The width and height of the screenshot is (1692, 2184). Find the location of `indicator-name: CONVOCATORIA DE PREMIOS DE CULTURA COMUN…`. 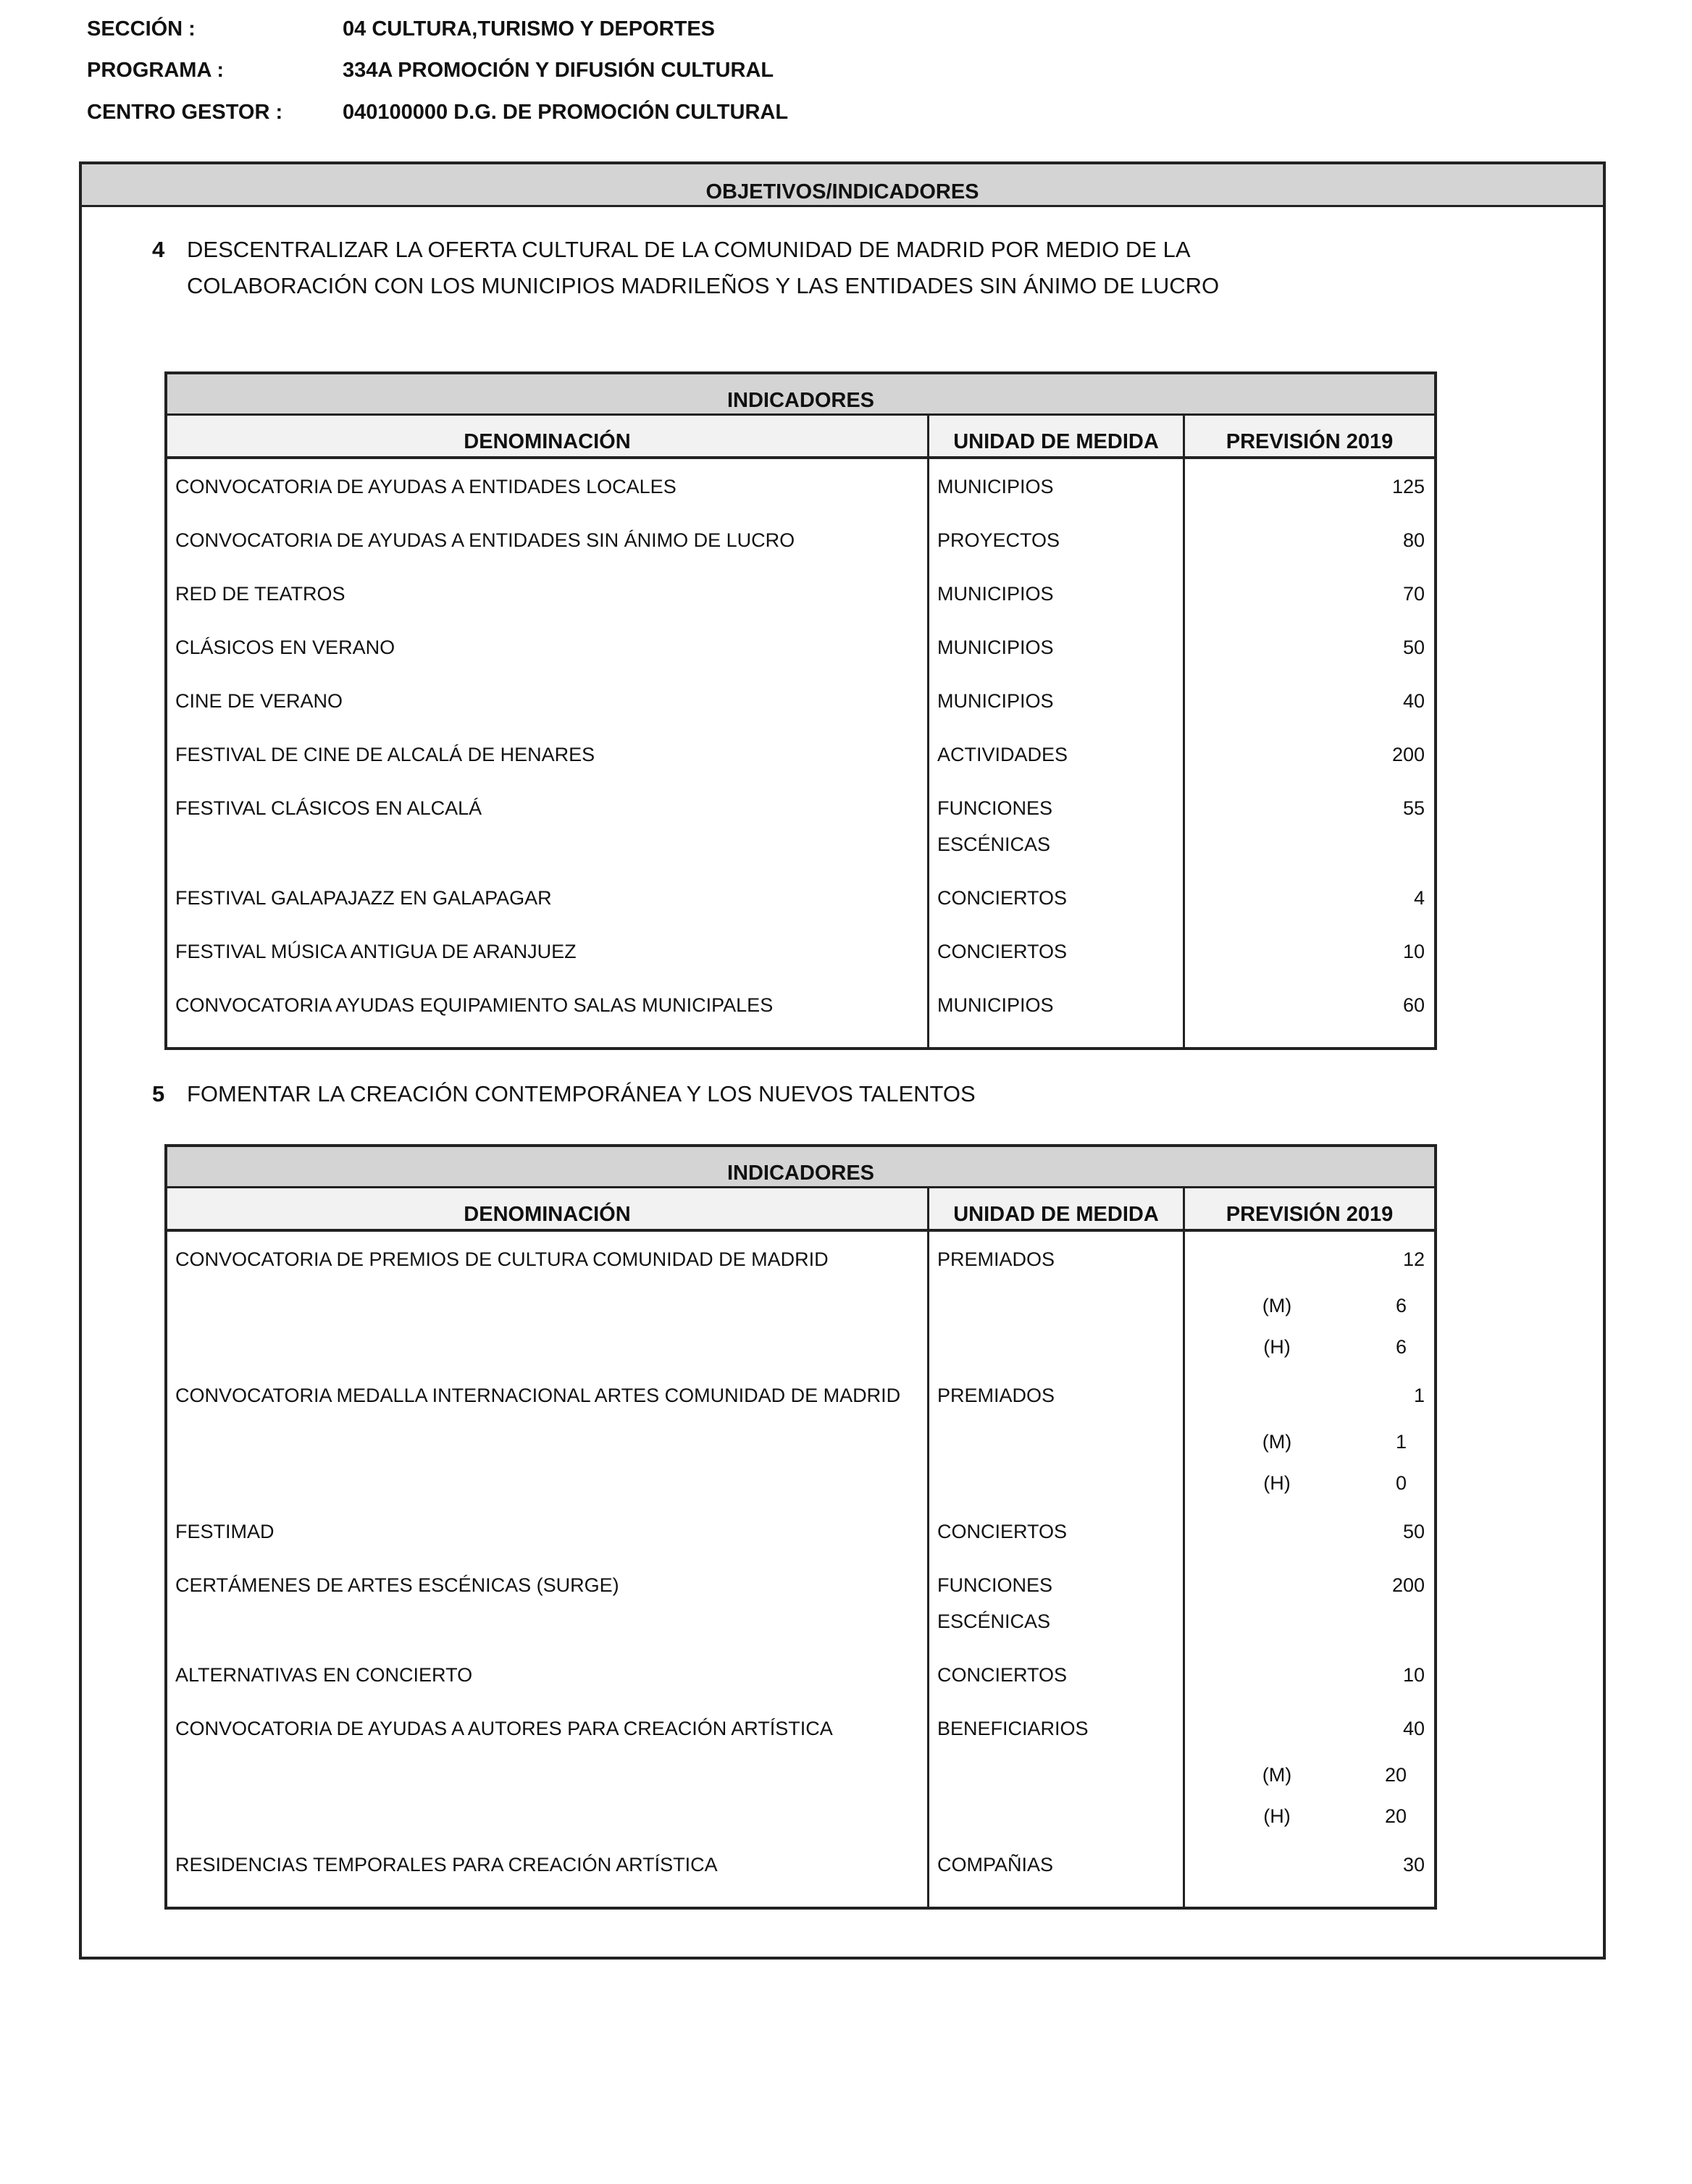

indicator-name: CONVOCATORIA DE PREMIOS DE CULTURA COMUN… is located at coordinates (502, 1259).